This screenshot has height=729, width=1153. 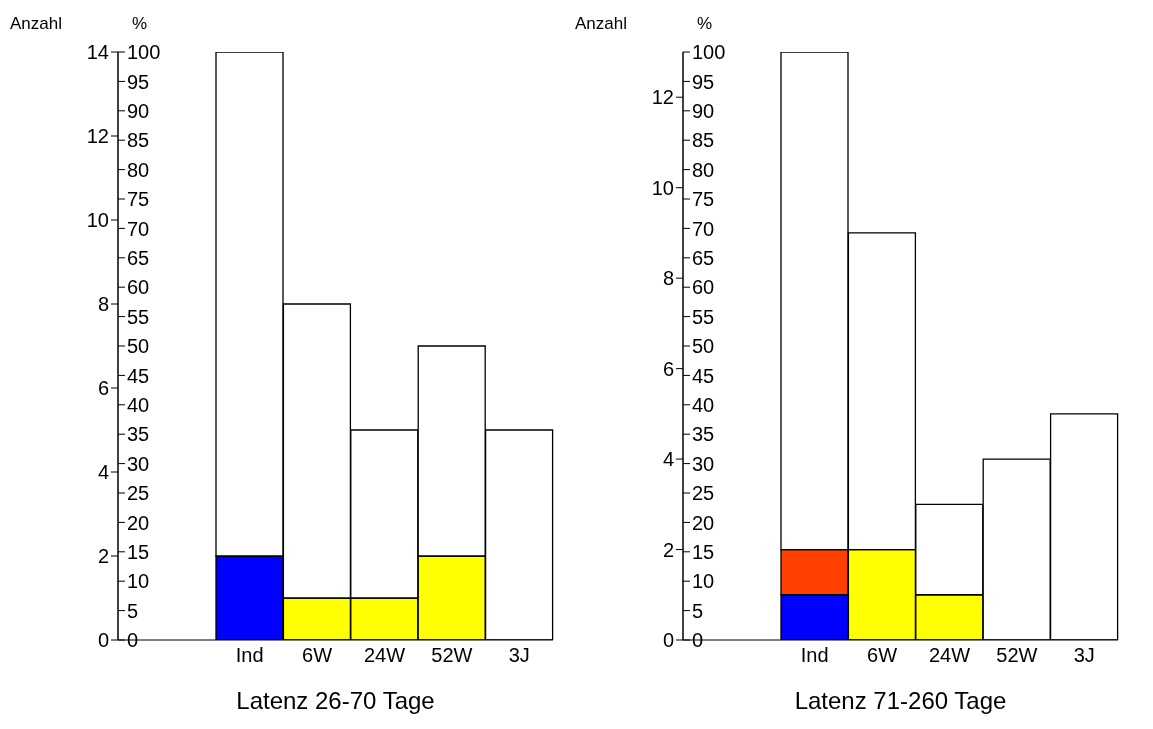 I want to click on x-axis-title: Latenz 71-260 Tage, so click(x=900, y=700).